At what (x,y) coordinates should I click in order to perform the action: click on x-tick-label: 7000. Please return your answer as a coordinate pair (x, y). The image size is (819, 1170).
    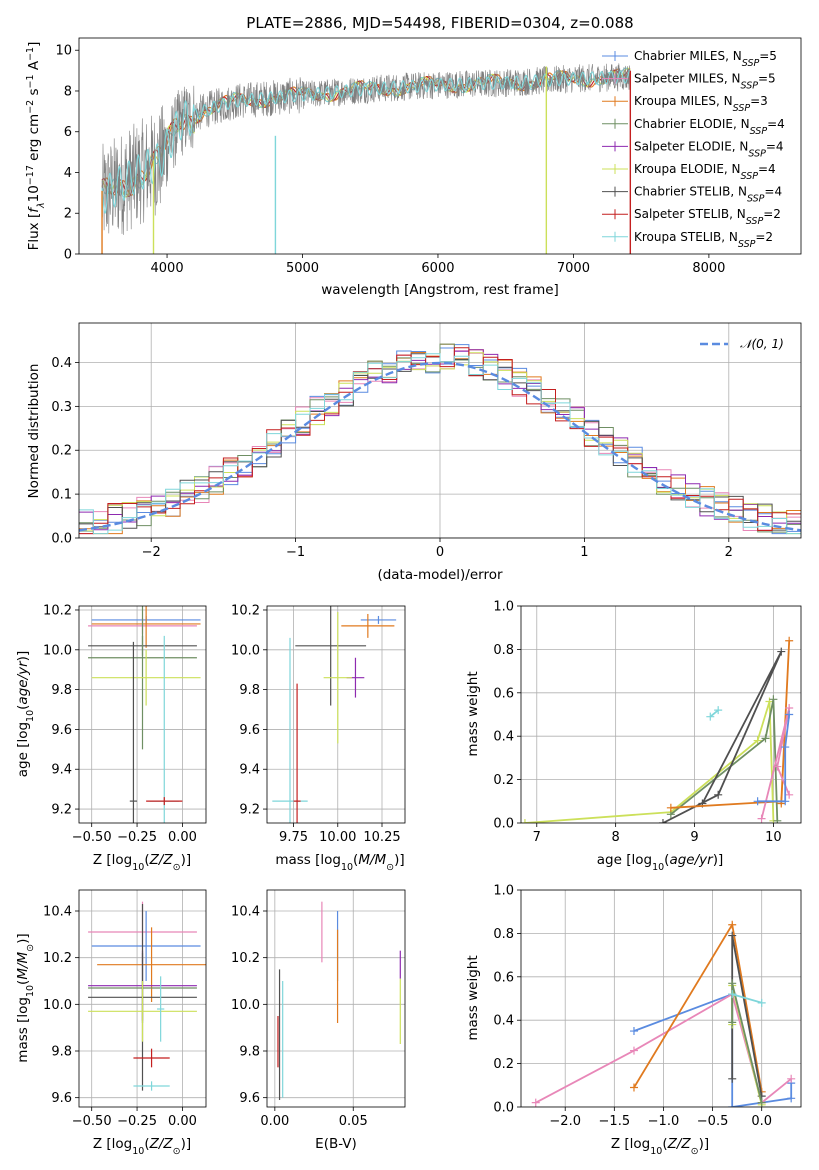
    Looking at the image, I should click on (573, 268).